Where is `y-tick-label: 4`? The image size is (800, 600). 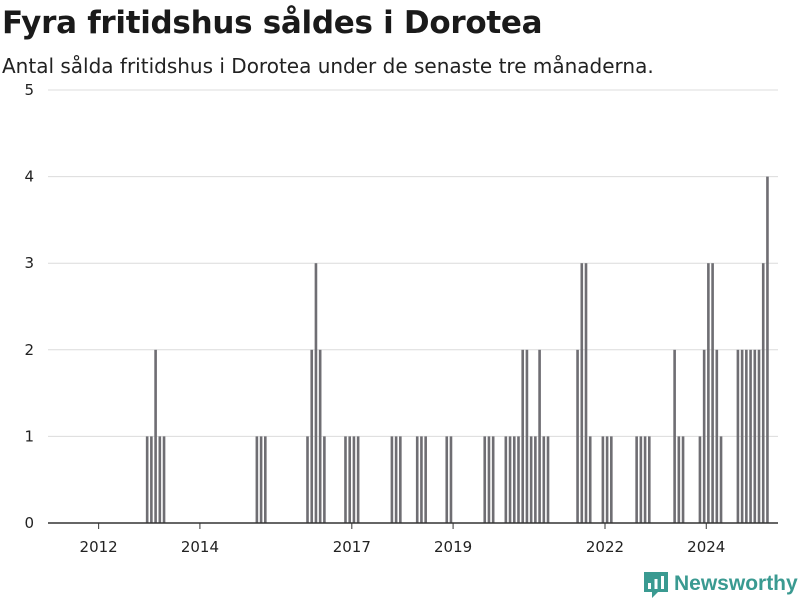
y-tick-label: 4 is located at coordinates (29, 177).